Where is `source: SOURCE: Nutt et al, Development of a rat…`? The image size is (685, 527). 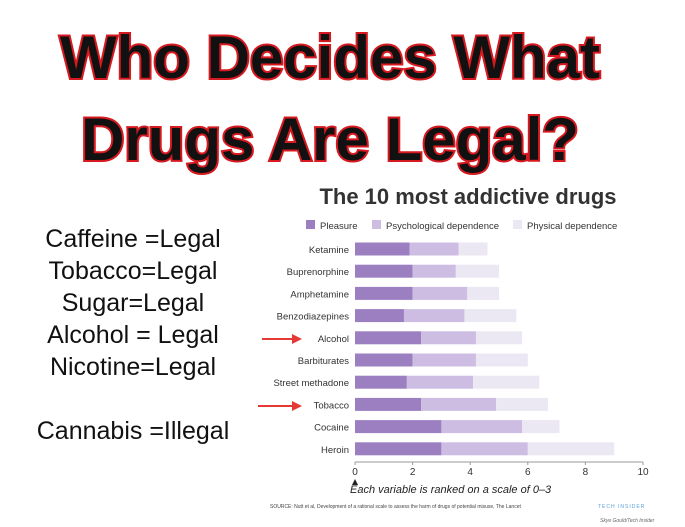
source: SOURCE: Nutt et al, Development of a rat… is located at coordinates (395, 507).